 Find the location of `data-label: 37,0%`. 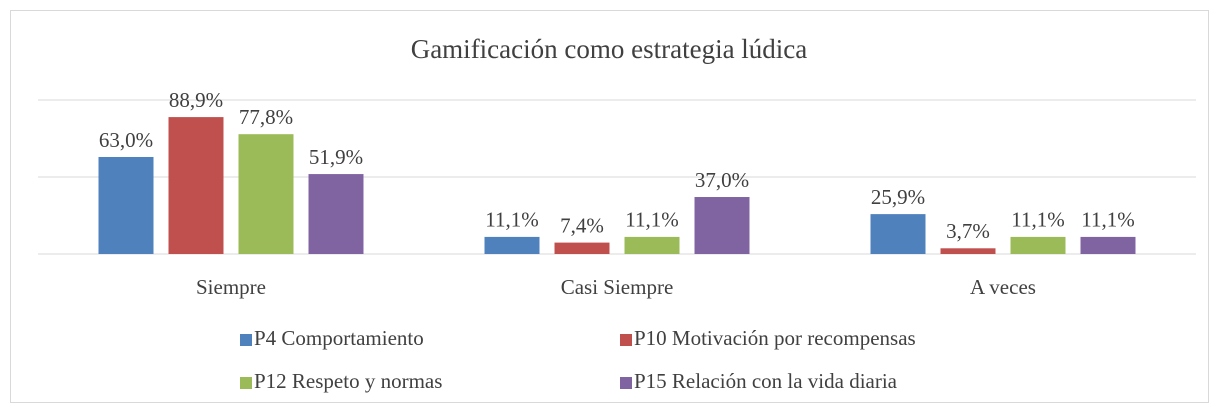

data-label: 37,0% is located at coordinates (722, 180).